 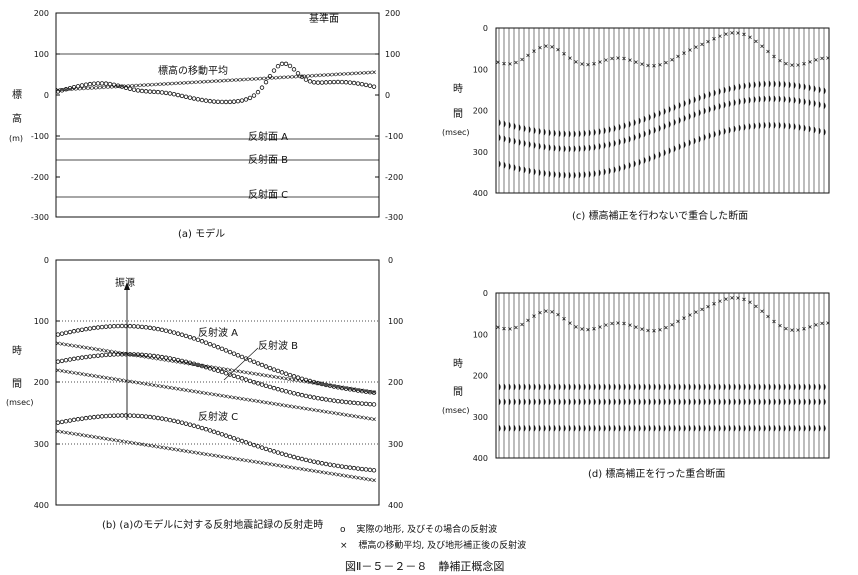 I want to click on ylabel-d-2: 間, so click(x=458, y=392).